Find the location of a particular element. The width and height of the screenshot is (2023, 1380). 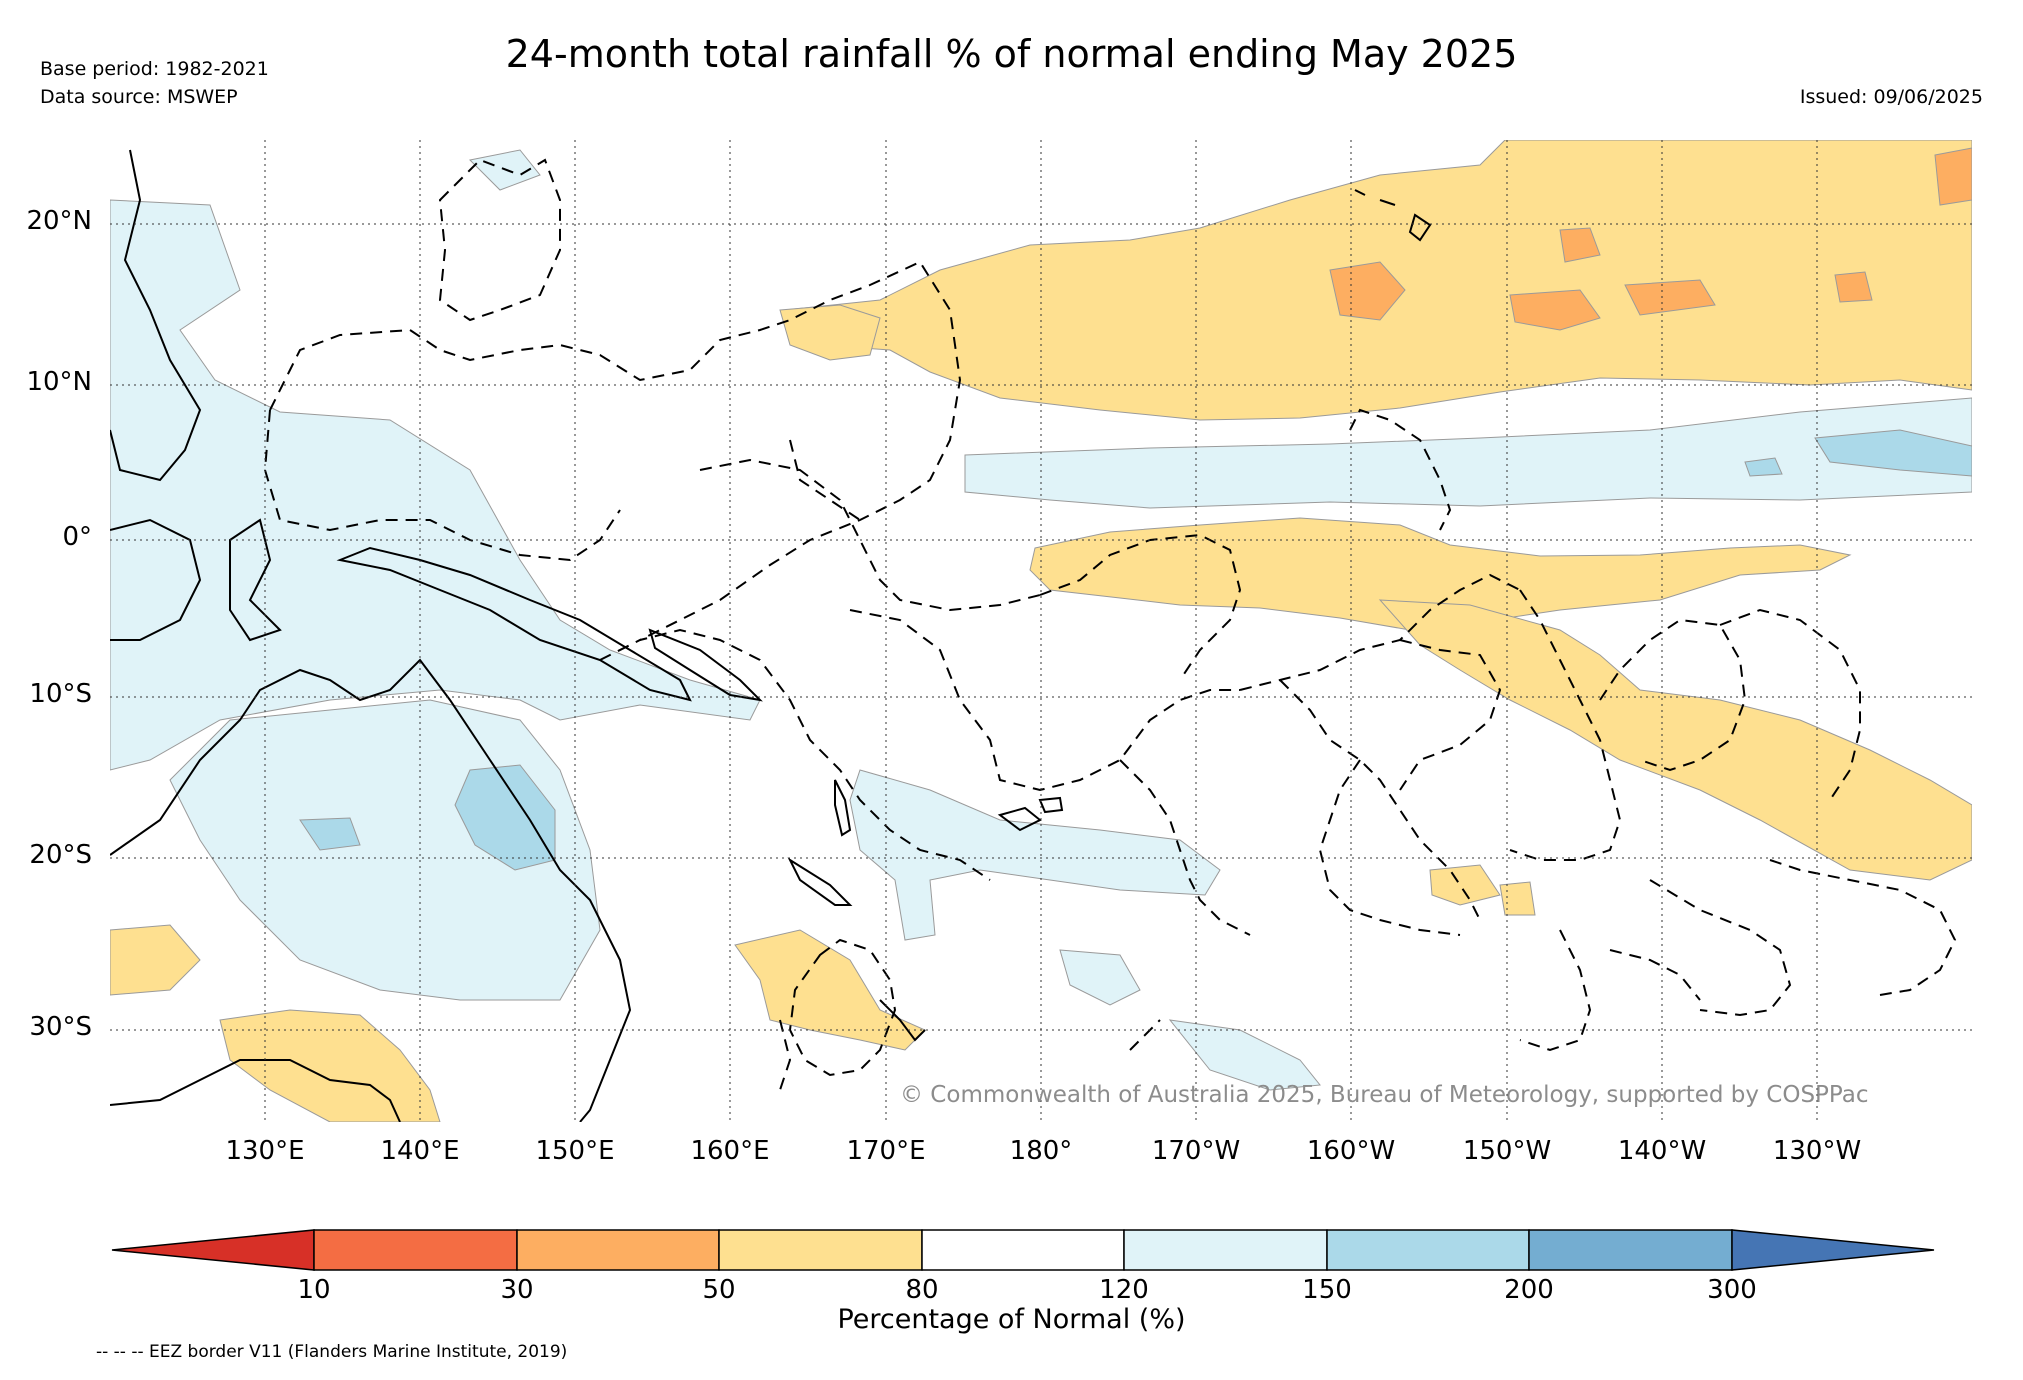

colorbar-tick-10: 10 is located at coordinates (314, 1290).